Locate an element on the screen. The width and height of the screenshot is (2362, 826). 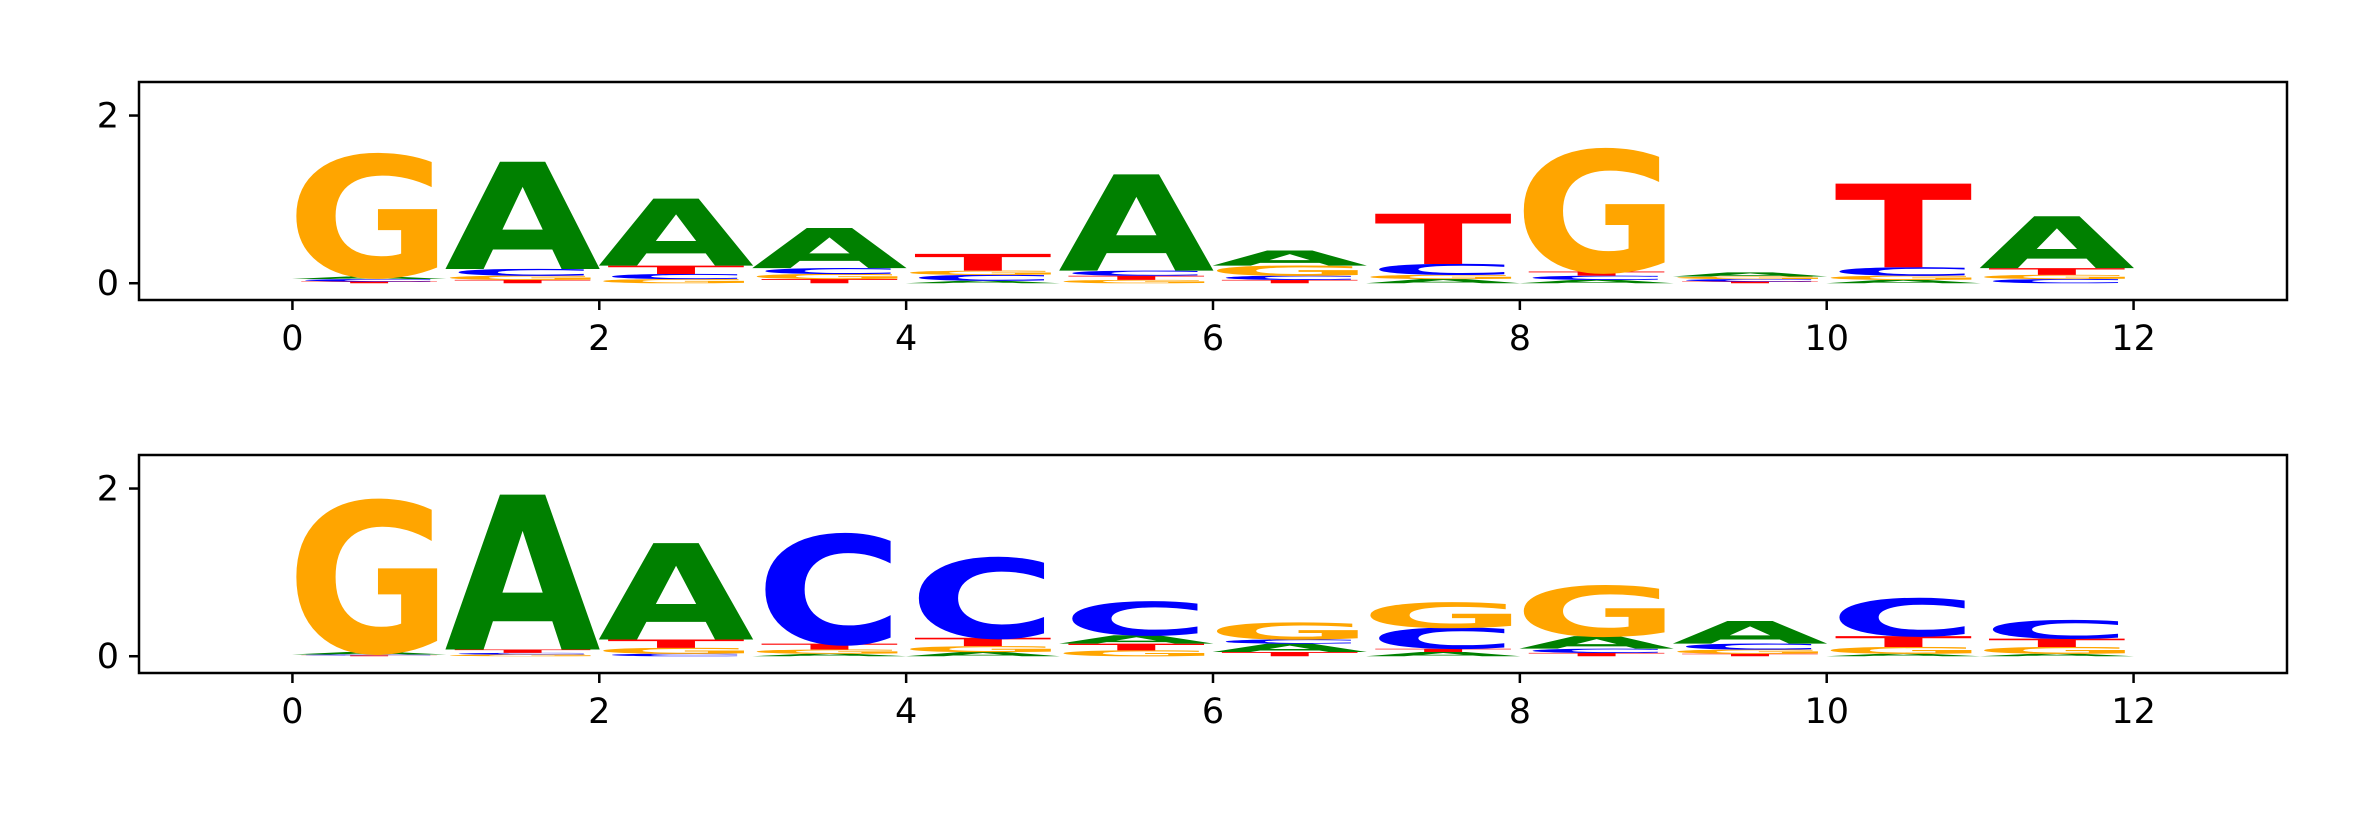
x-tick-label: 2 is located at coordinates (599, 339).